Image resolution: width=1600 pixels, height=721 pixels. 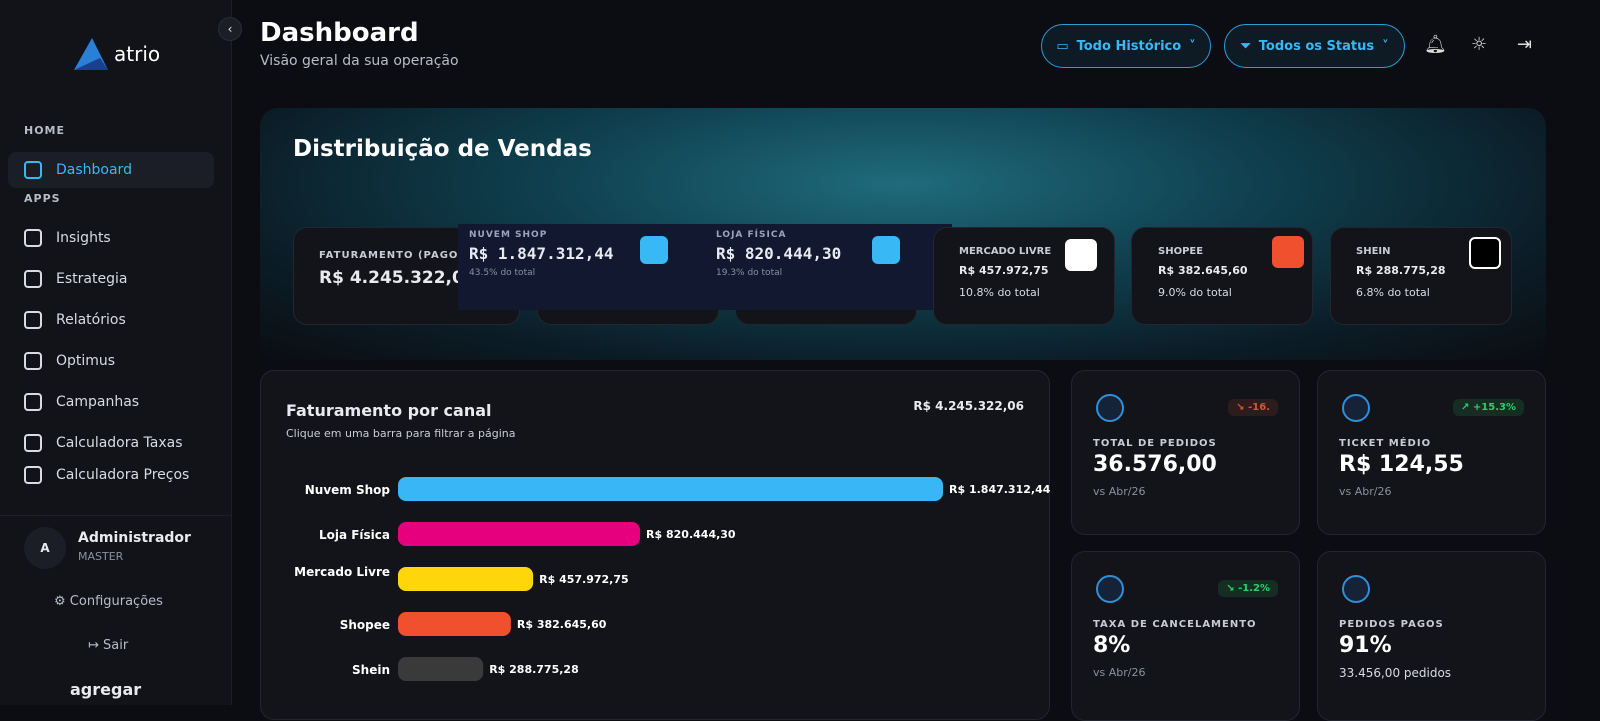 I want to click on nav-item: Calculadora Taxas, so click(x=111, y=443).